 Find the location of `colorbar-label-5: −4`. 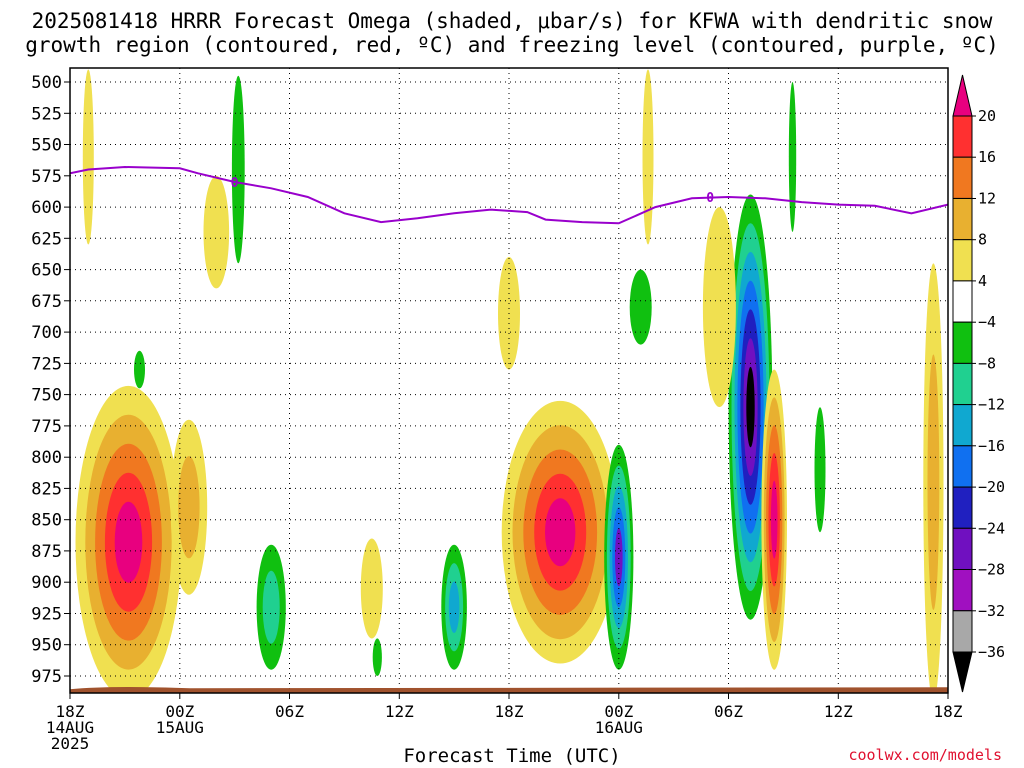

colorbar-label-5: −4 is located at coordinates (987, 322).